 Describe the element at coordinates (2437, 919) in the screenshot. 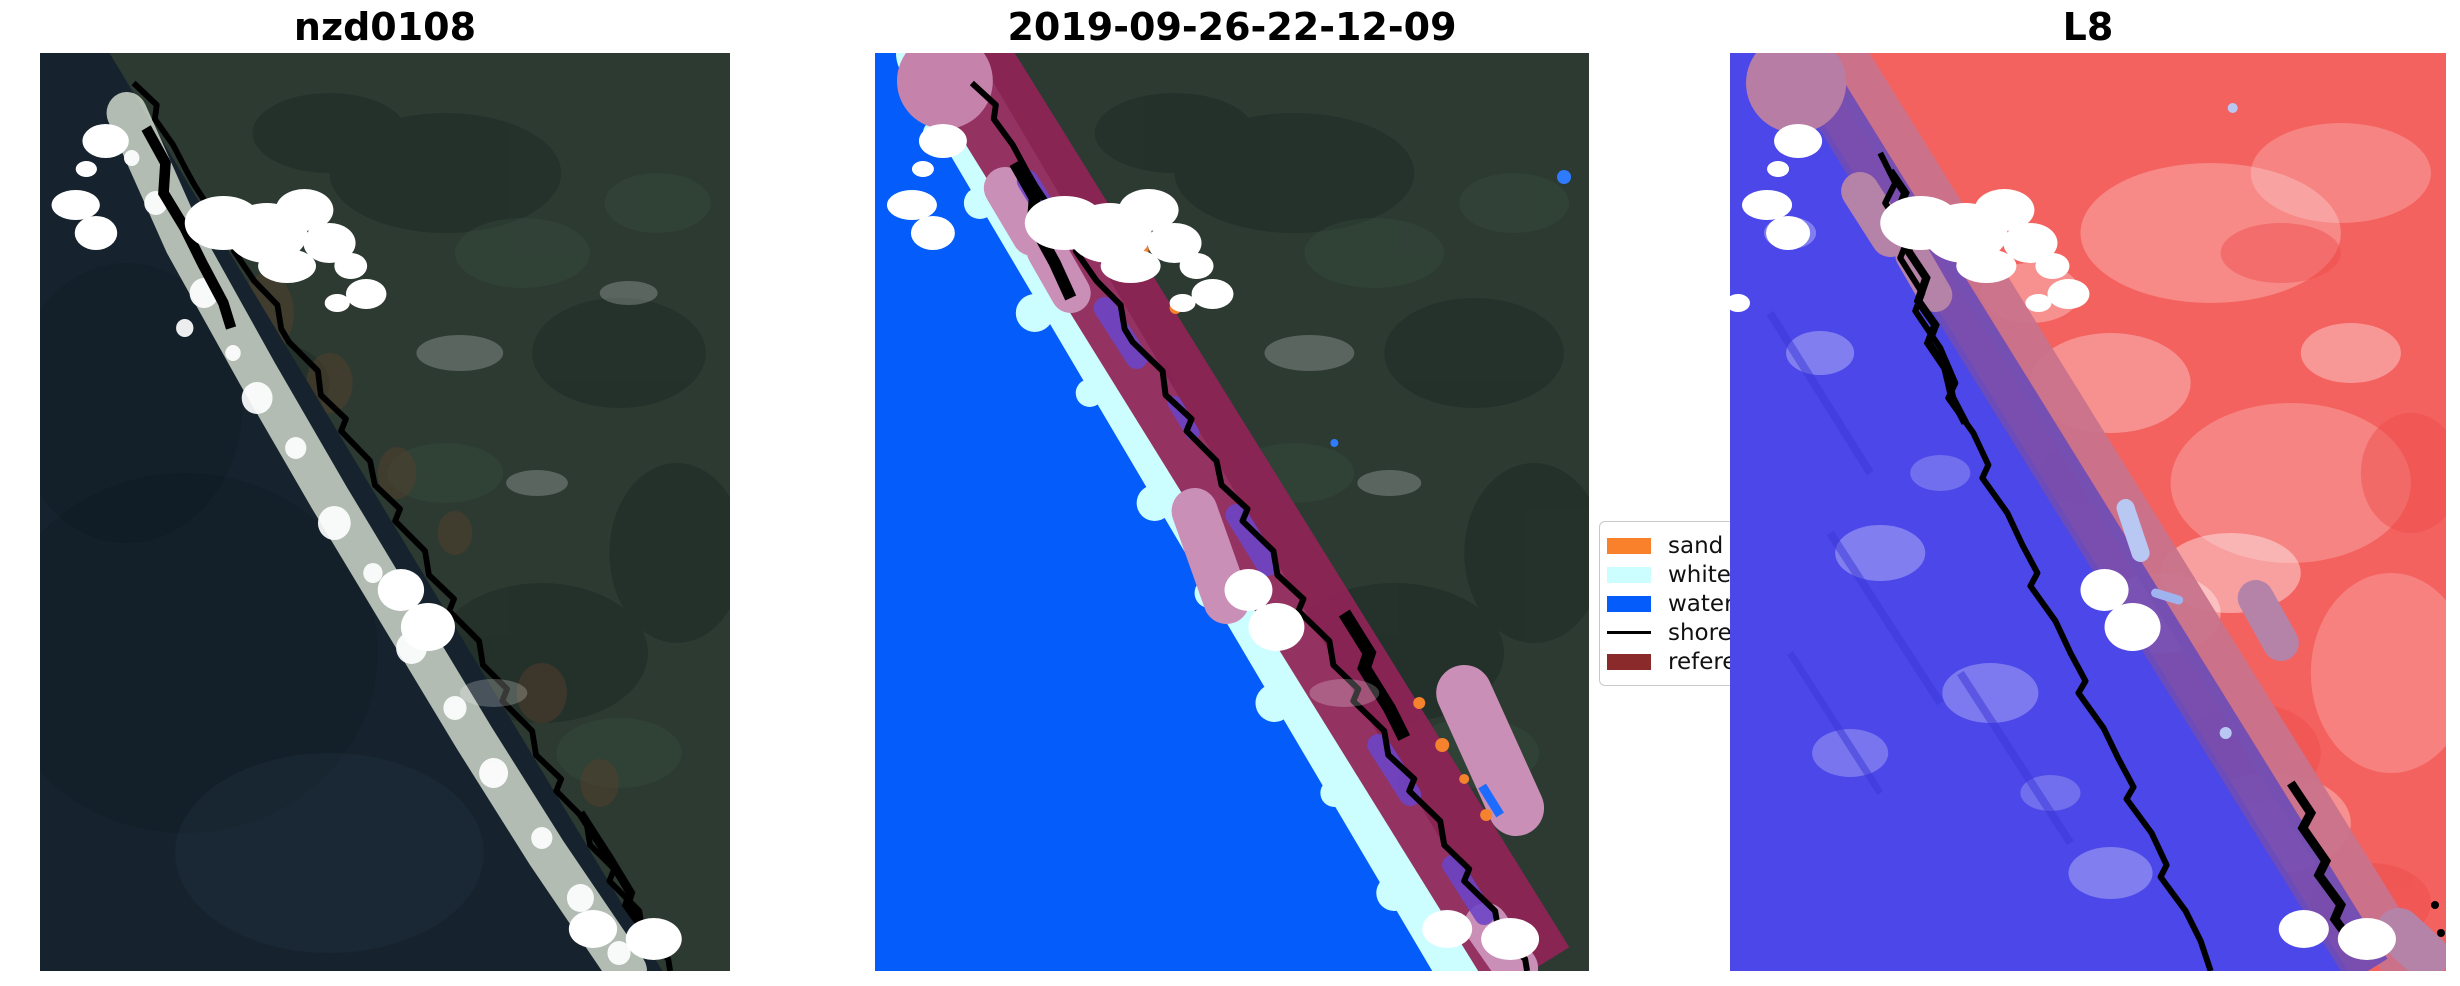

I see `shoreline-dots` at that location.